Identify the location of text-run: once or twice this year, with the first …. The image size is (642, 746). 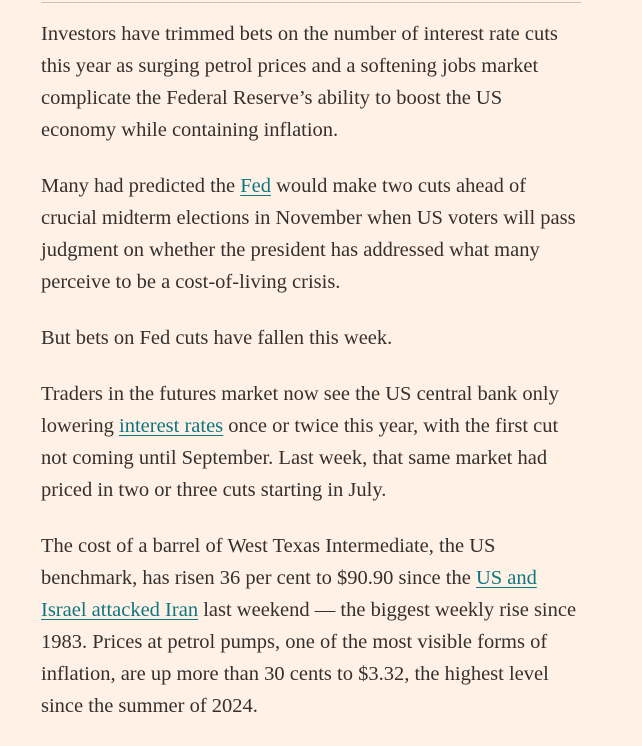
(300, 458).